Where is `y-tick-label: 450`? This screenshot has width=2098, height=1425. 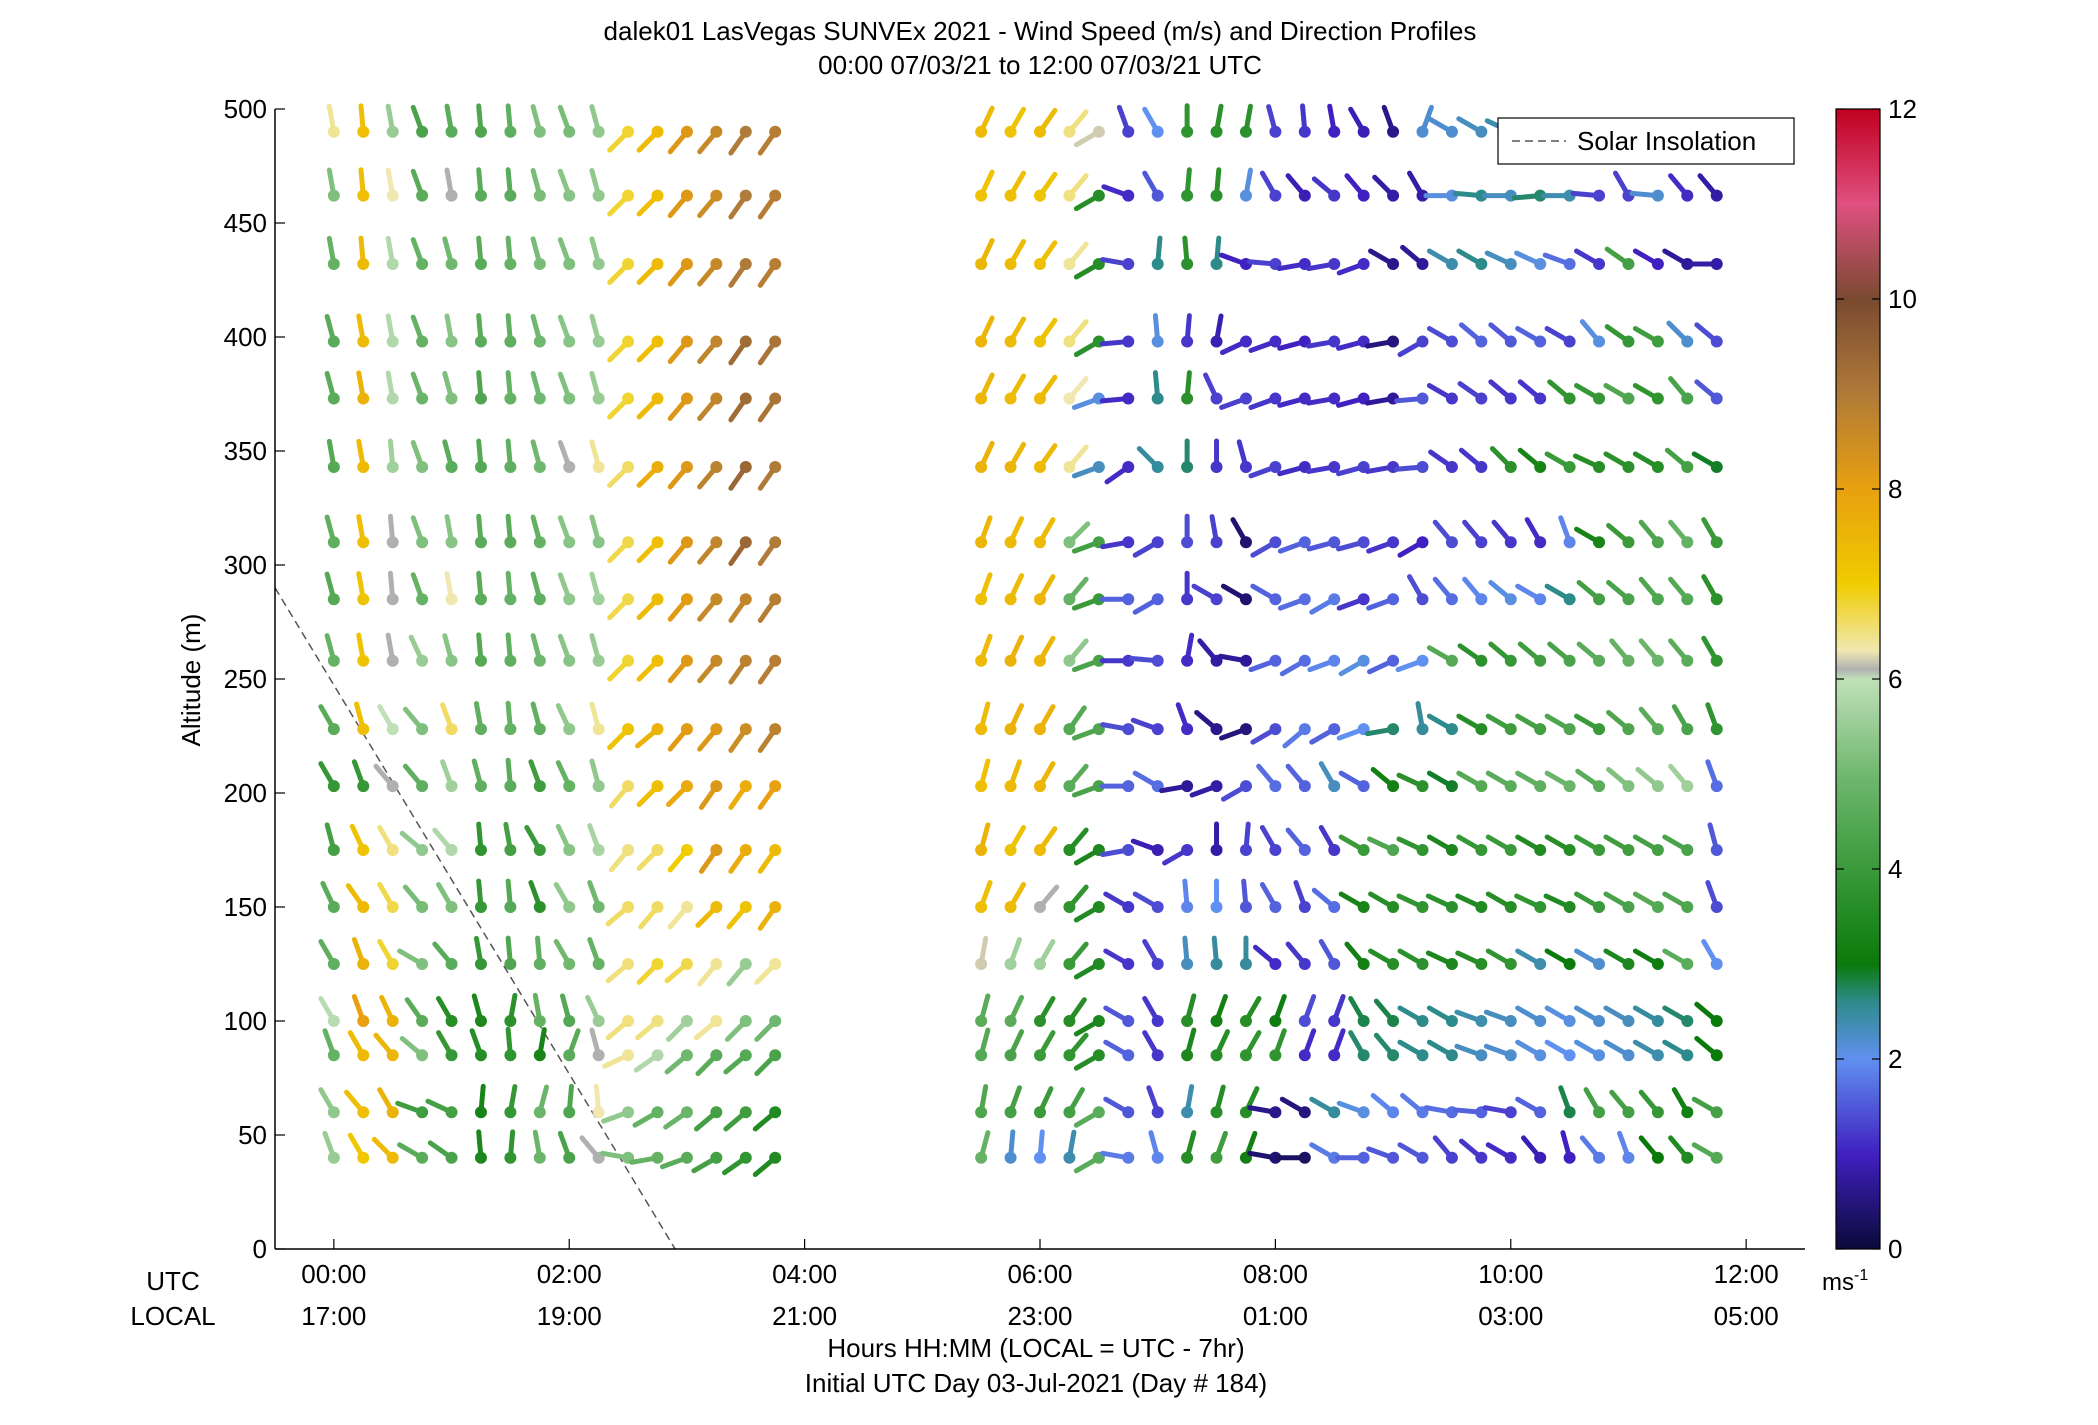 y-tick-label: 450 is located at coordinates (245, 223).